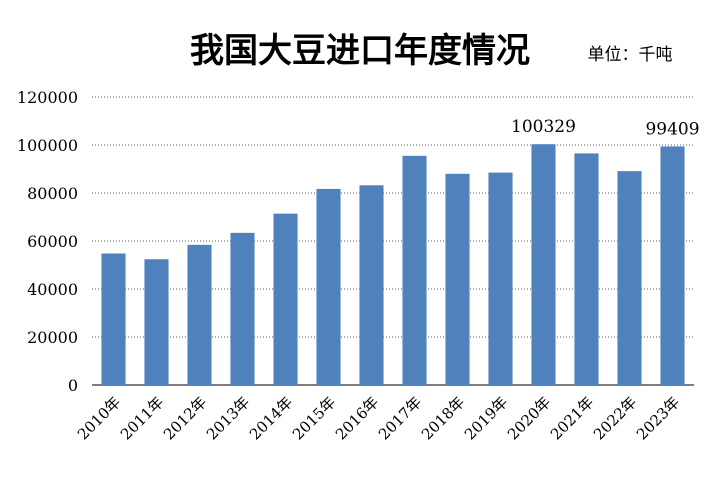 Image resolution: width=721 pixels, height=485 pixels. I want to click on x-tick-label: 2016年, so click(357, 418).